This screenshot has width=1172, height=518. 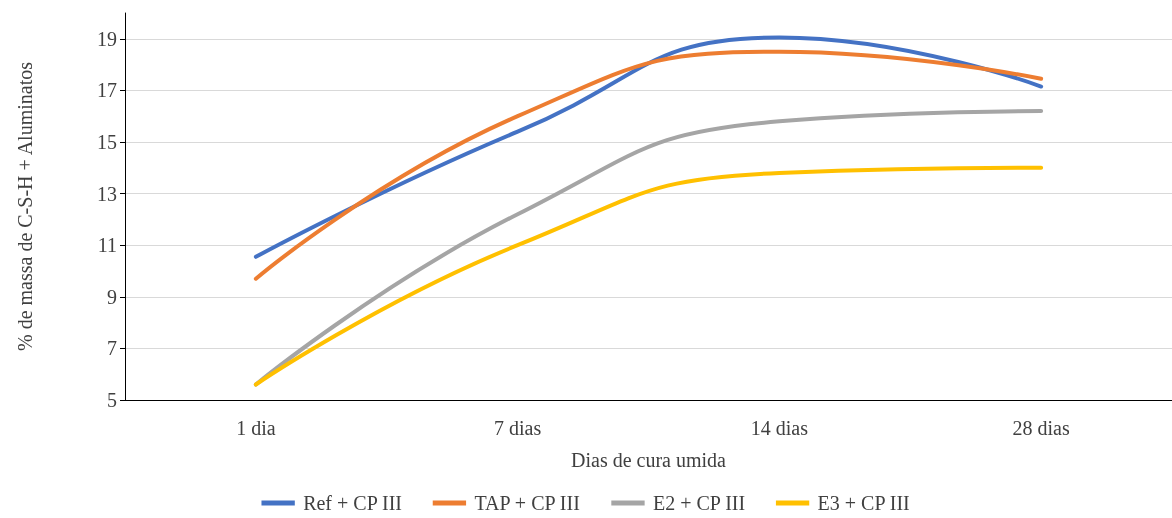 What do you see at coordinates (112, 348) in the screenshot?
I see `y-tick-label: 7` at bounding box center [112, 348].